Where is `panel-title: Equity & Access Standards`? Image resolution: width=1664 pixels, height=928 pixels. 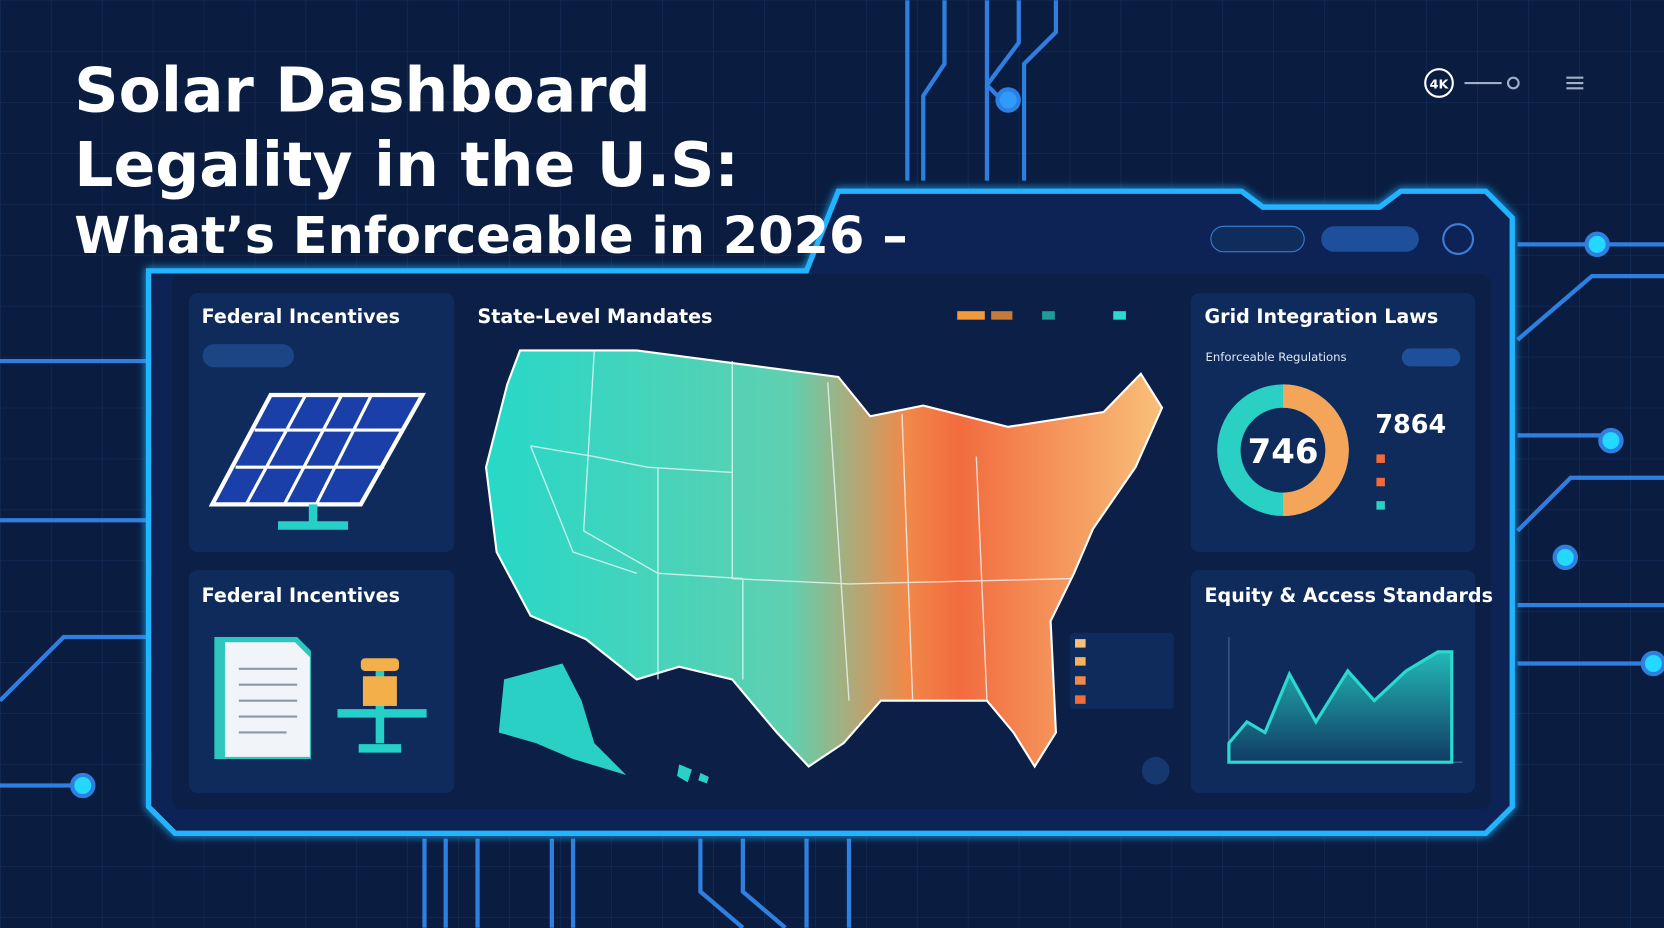
panel-title: Equity & Access Standards is located at coordinates (1348, 595).